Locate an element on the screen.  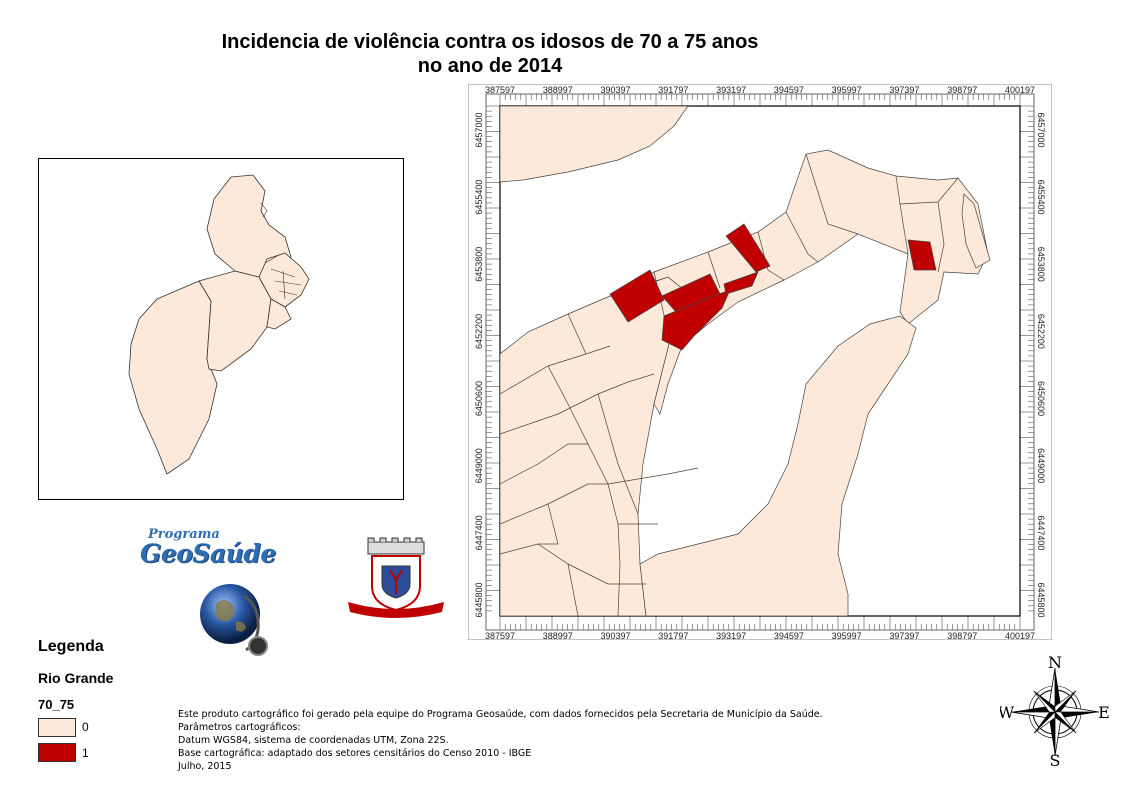
inset-region-urban is located at coordinates (284, 280).